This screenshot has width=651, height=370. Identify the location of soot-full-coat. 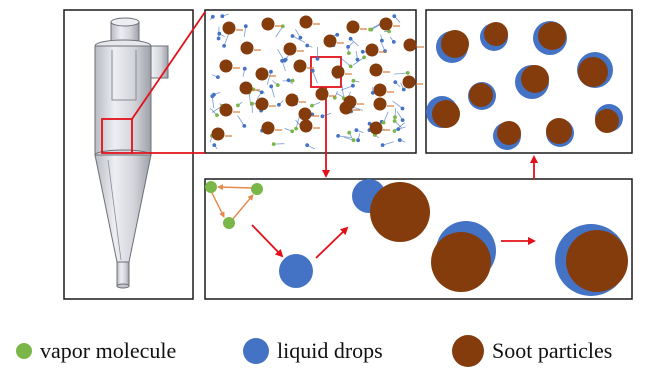
(591, 260).